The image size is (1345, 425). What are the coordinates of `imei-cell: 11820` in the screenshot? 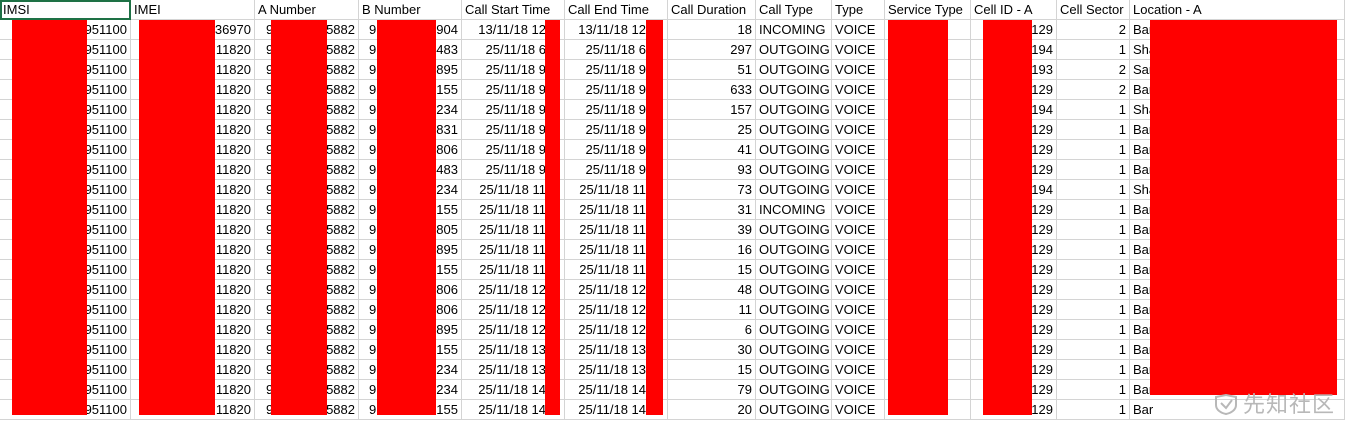 It's located at (193, 410).